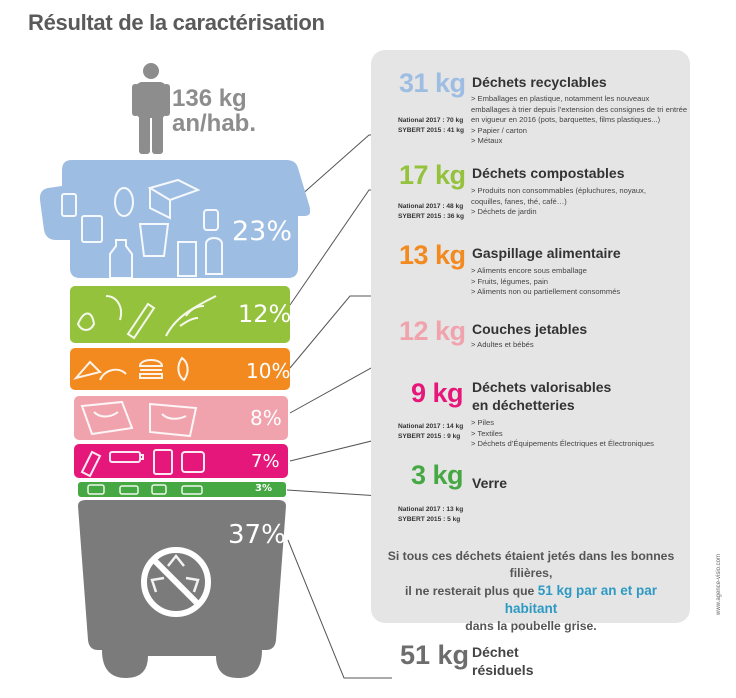 The height and width of the screenshot is (698, 736). Describe the element at coordinates (437, 475) in the screenshot. I see `cat-glass-amount: 3 kg` at that location.